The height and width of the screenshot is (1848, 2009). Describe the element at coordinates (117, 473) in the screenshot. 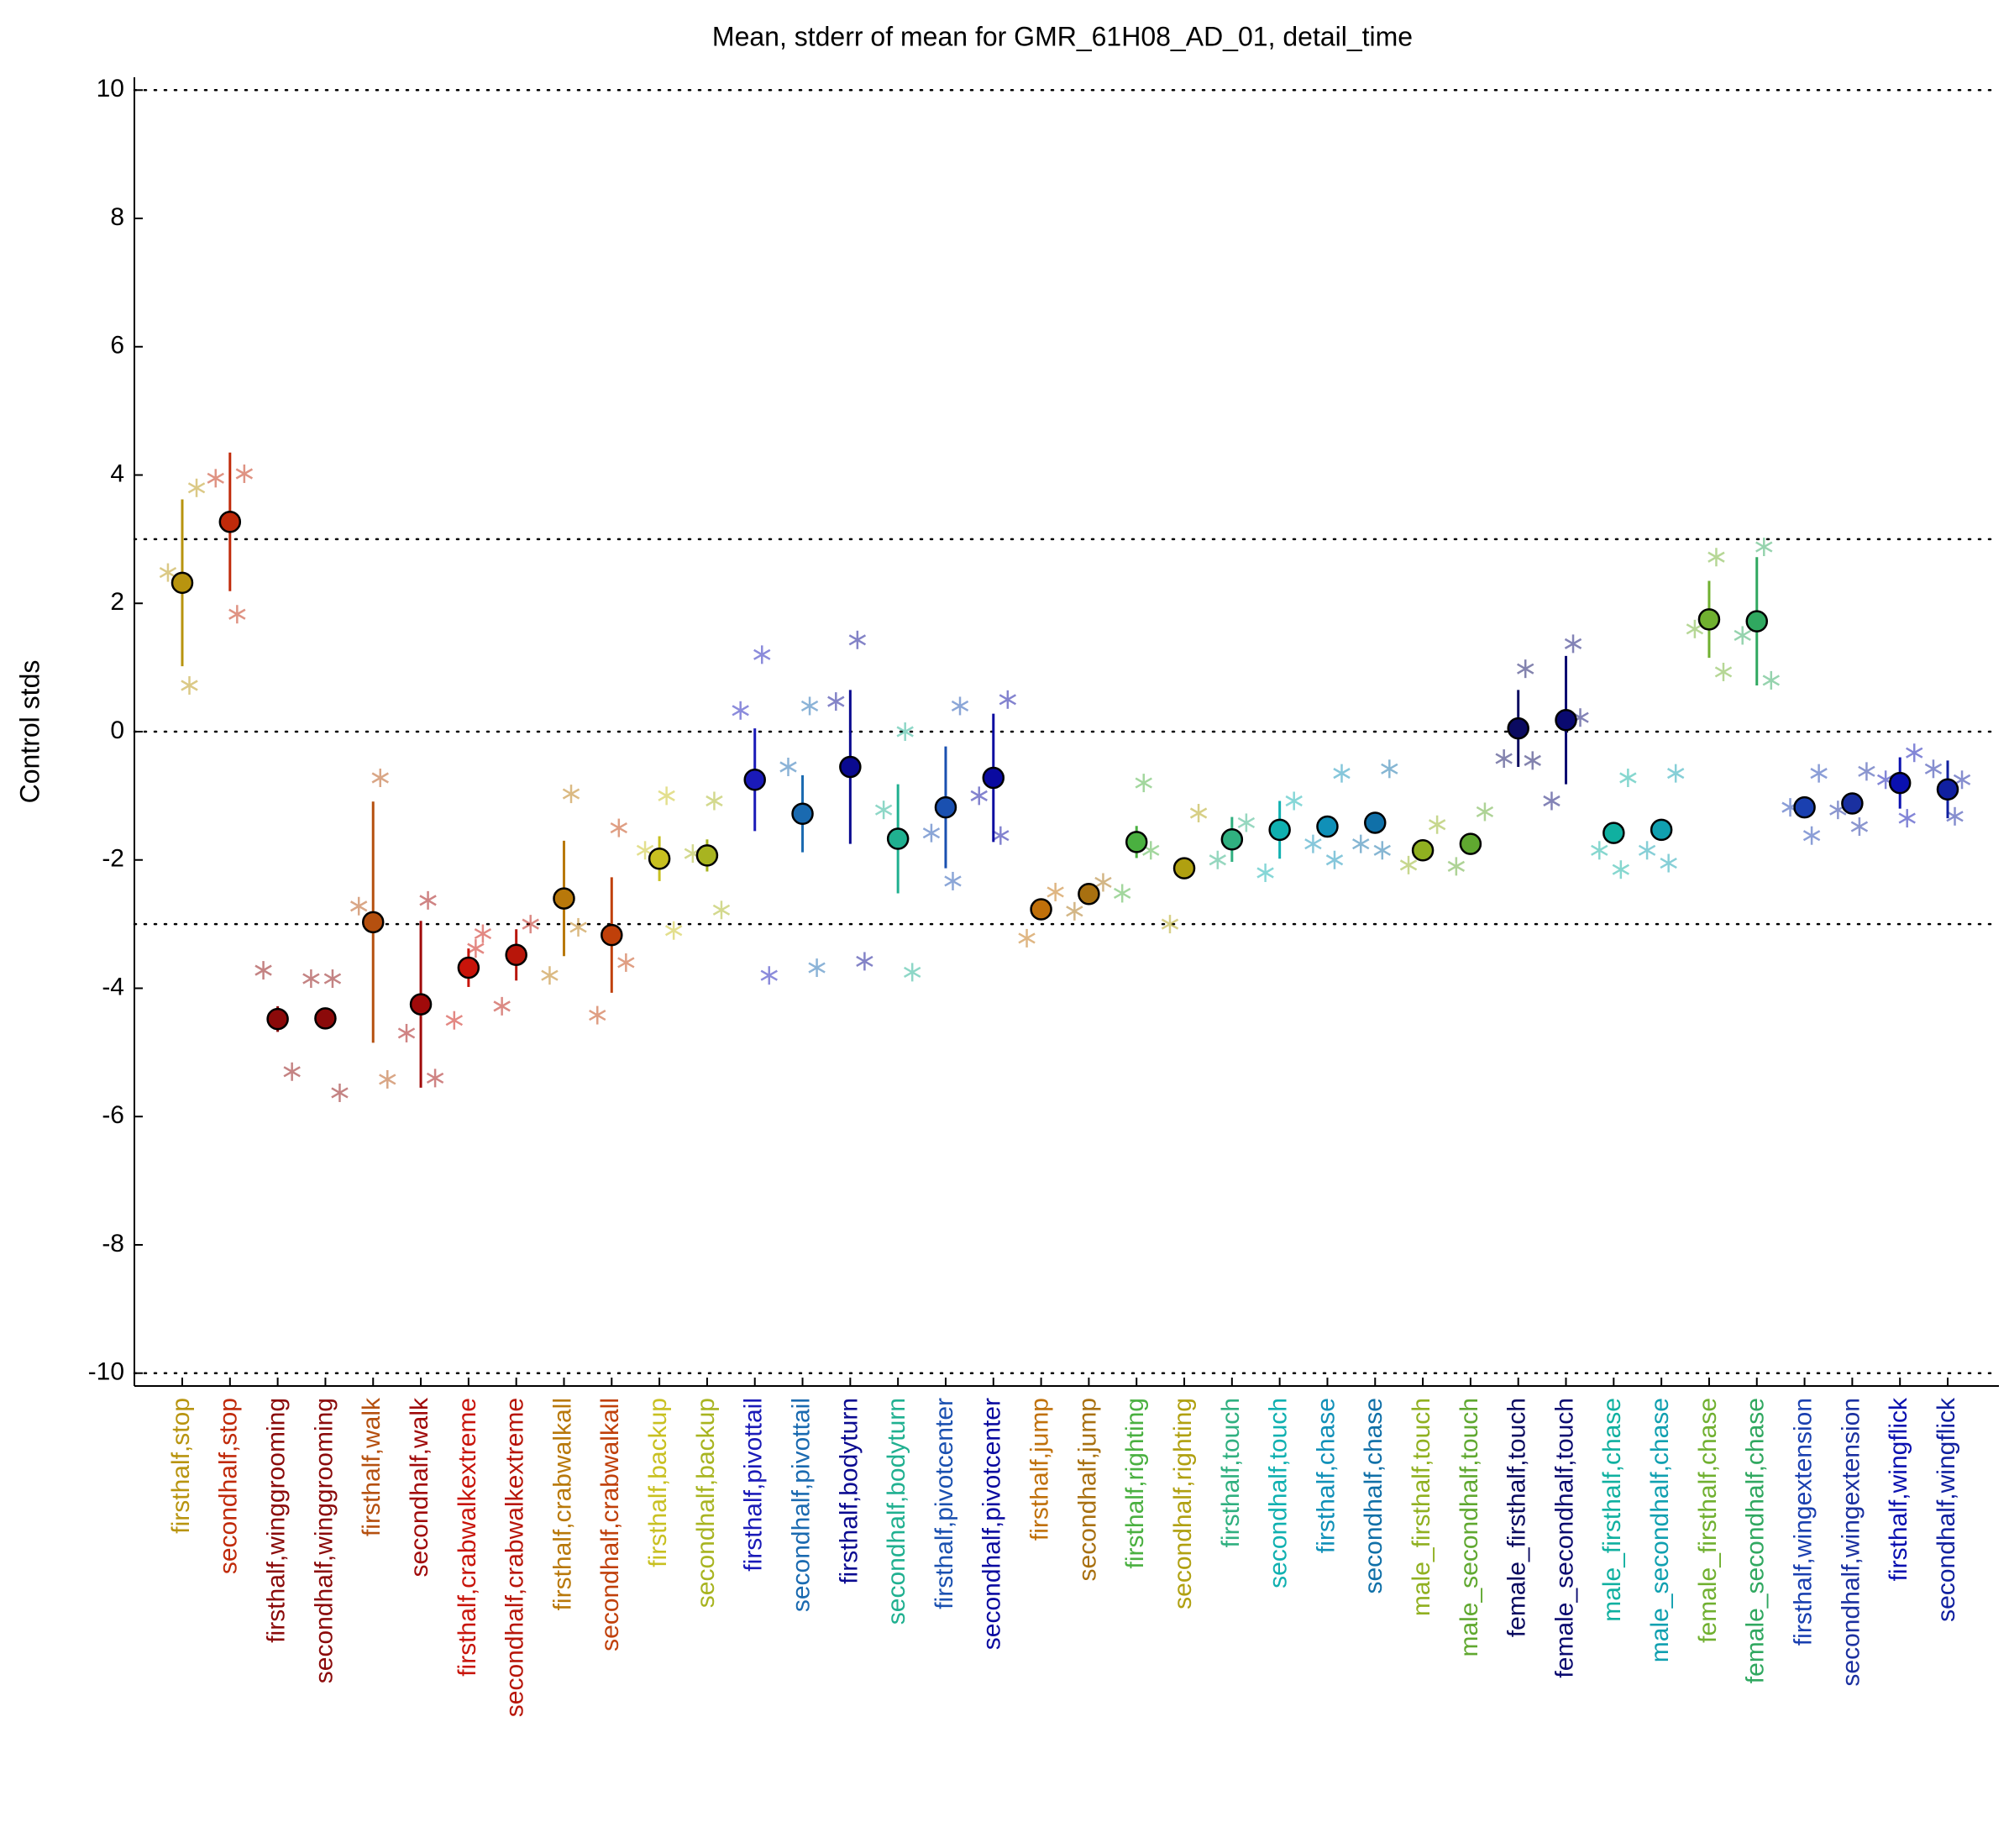

I see `y-tick-label: 4` at that location.